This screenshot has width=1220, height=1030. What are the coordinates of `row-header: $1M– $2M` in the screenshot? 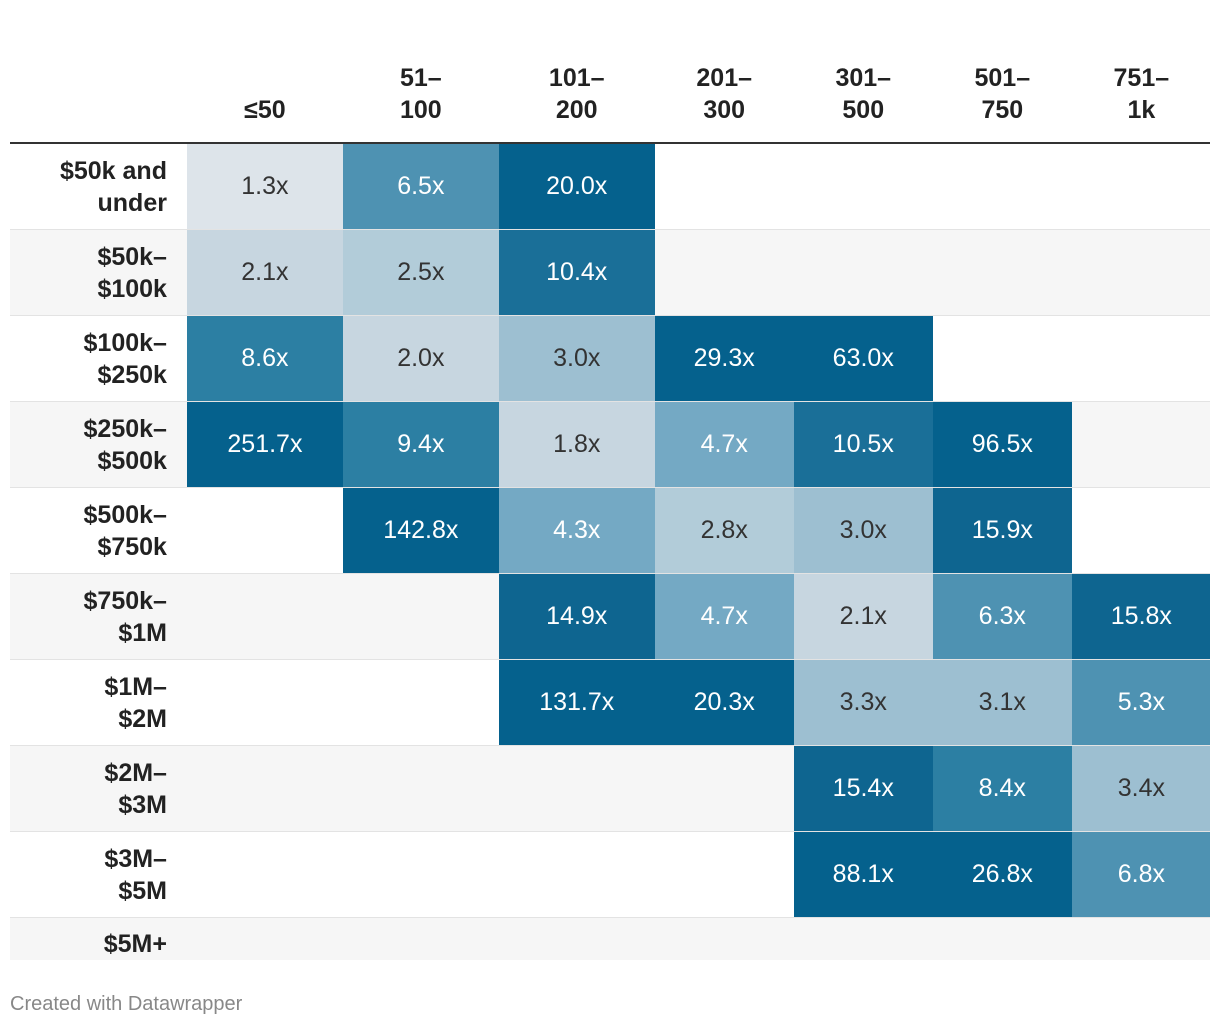 It's located at (98, 702).